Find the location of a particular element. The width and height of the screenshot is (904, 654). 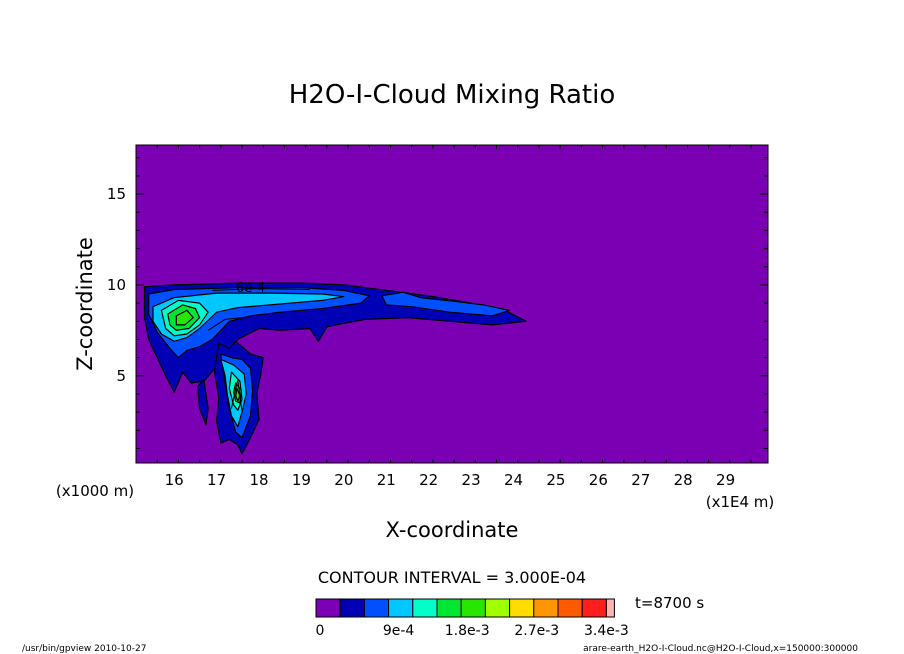

y-axis-label: Z-coordinate is located at coordinates (85, 304).